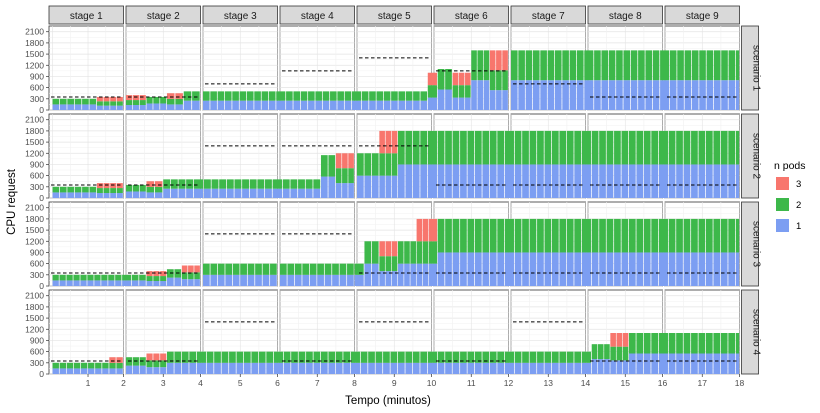 The height and width of the screenshot is (413, 820). I want to click on row-strip-label: scenario 1, so click(756, 68).